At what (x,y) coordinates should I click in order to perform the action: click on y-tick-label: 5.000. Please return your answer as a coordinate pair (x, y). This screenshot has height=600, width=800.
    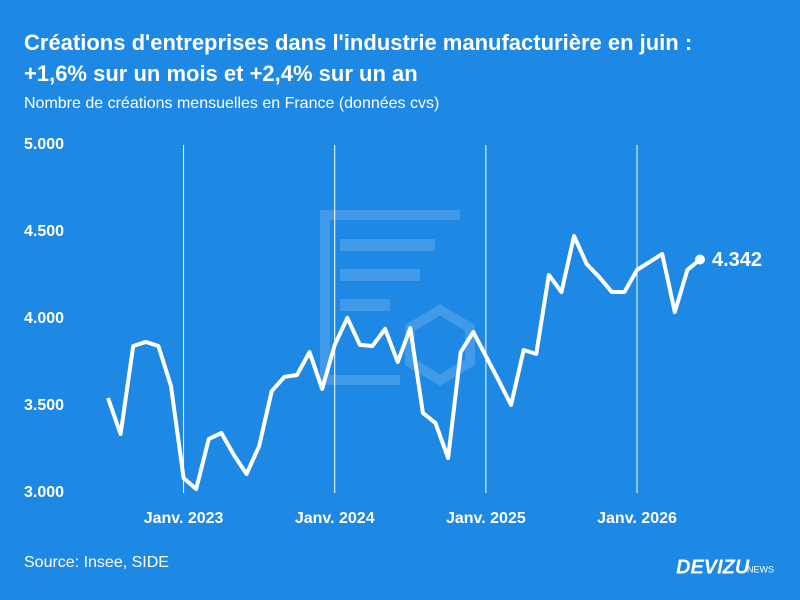
    Looking at the image, I should click on (44, 144).